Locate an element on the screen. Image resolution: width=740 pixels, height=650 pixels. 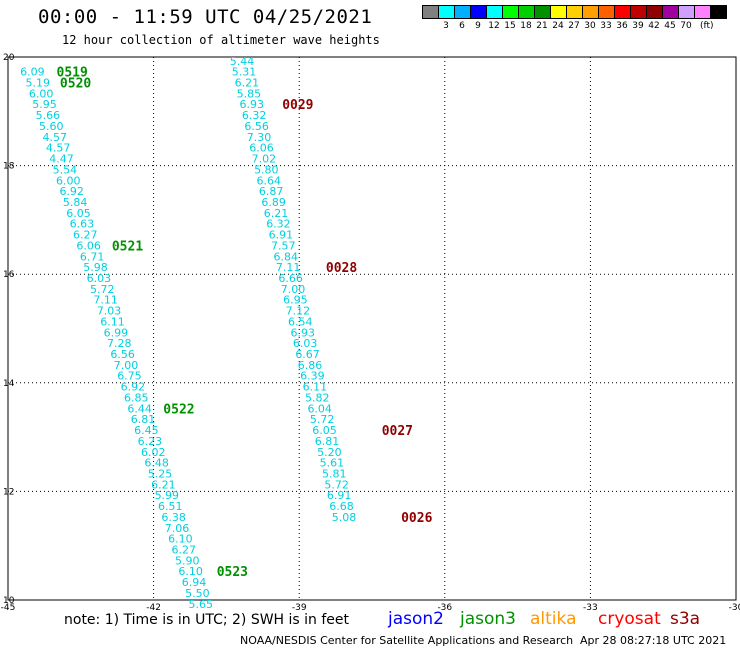
wave-height-value: 5.60 is located at coordinates (51, 126).